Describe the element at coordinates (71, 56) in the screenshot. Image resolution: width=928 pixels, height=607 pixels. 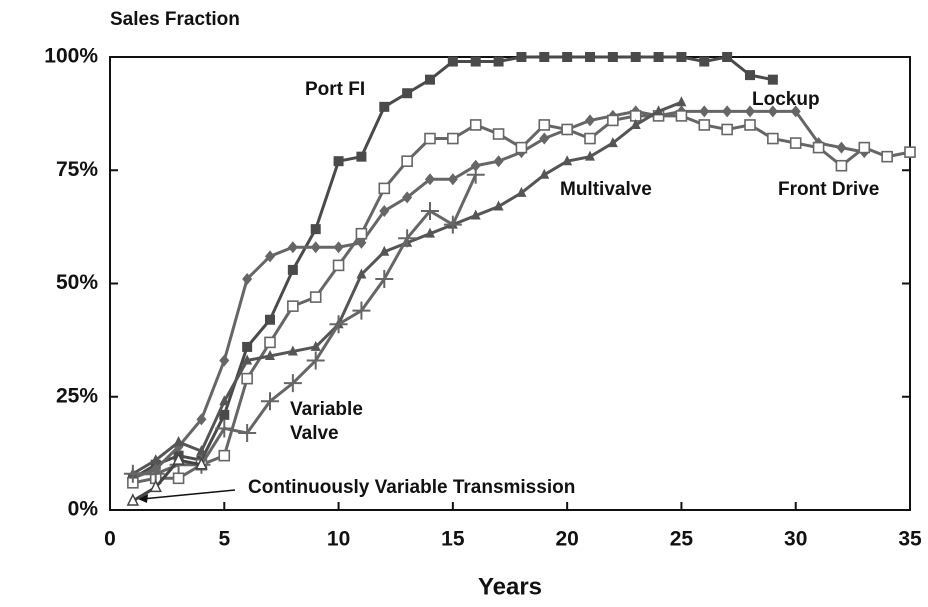
I see `y-tick-label: 100%` at that location.